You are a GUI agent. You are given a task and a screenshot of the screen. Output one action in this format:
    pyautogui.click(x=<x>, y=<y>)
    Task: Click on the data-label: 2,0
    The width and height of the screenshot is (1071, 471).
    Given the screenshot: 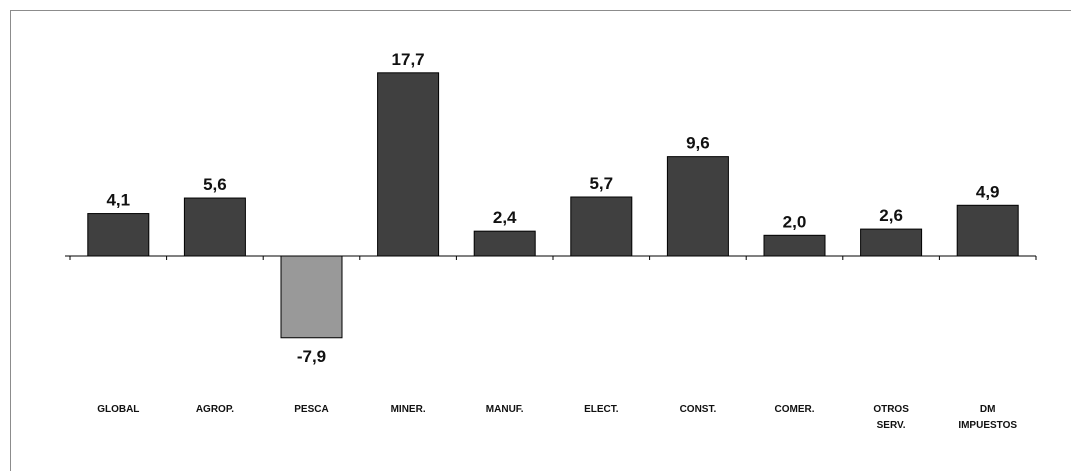 What is the action you would take?
    pyautogui.click(x=795, y=221)
    